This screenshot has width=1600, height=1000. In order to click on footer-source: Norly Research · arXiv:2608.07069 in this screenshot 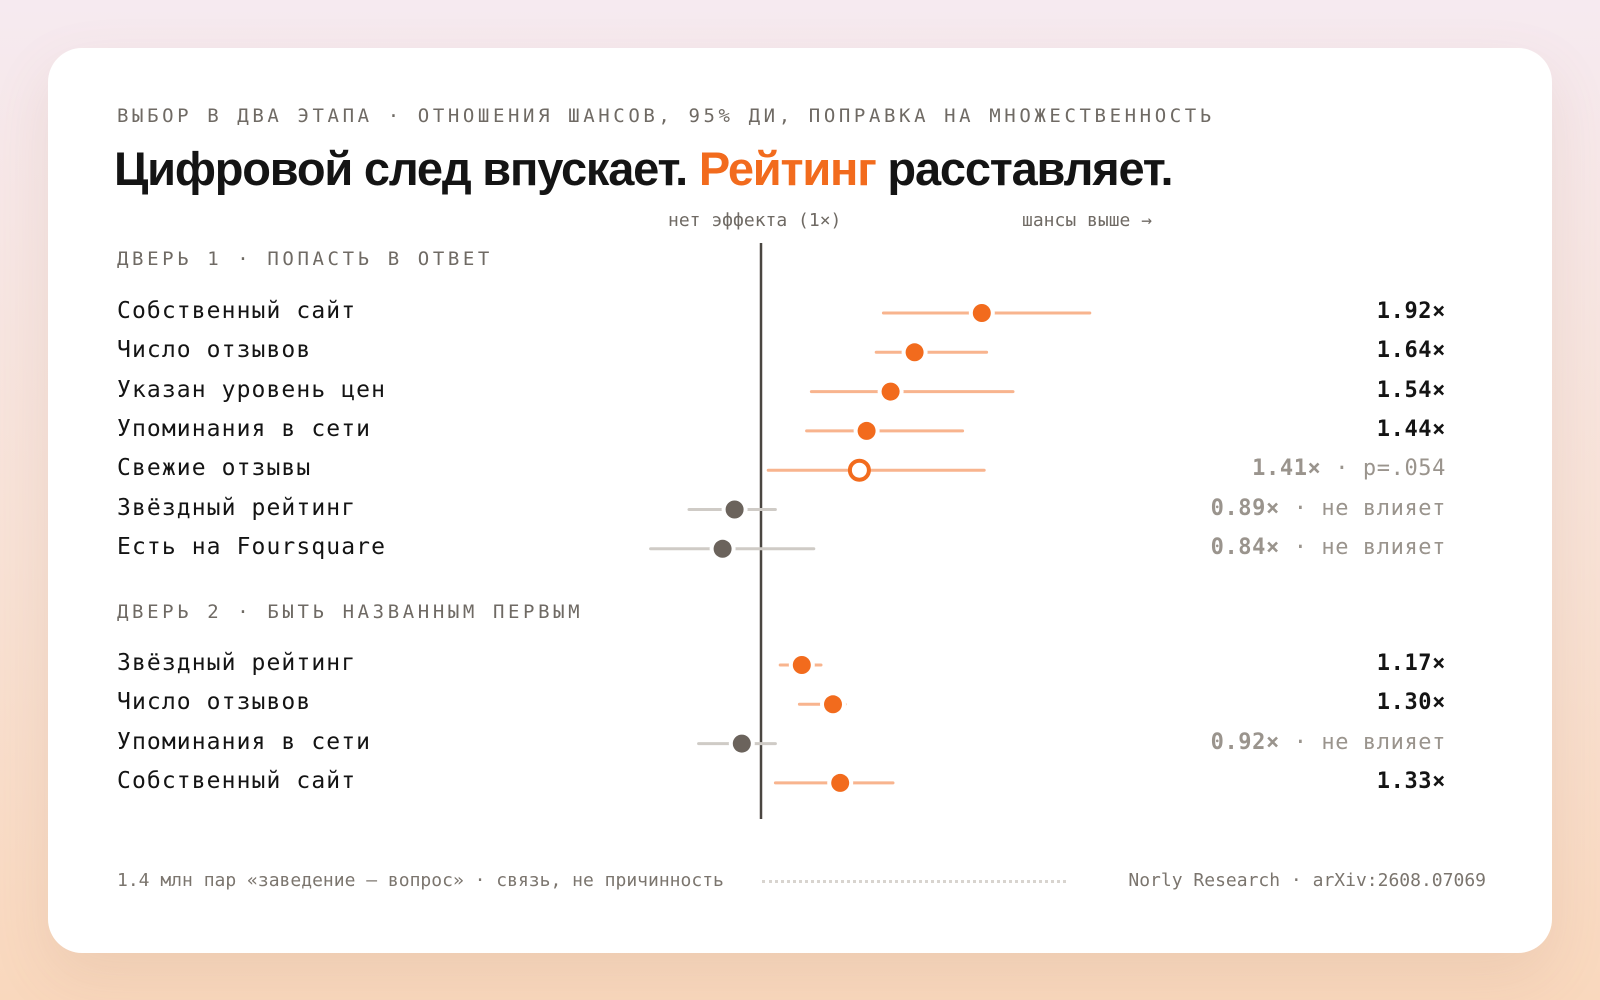, I will do `click(1307, 880)`.